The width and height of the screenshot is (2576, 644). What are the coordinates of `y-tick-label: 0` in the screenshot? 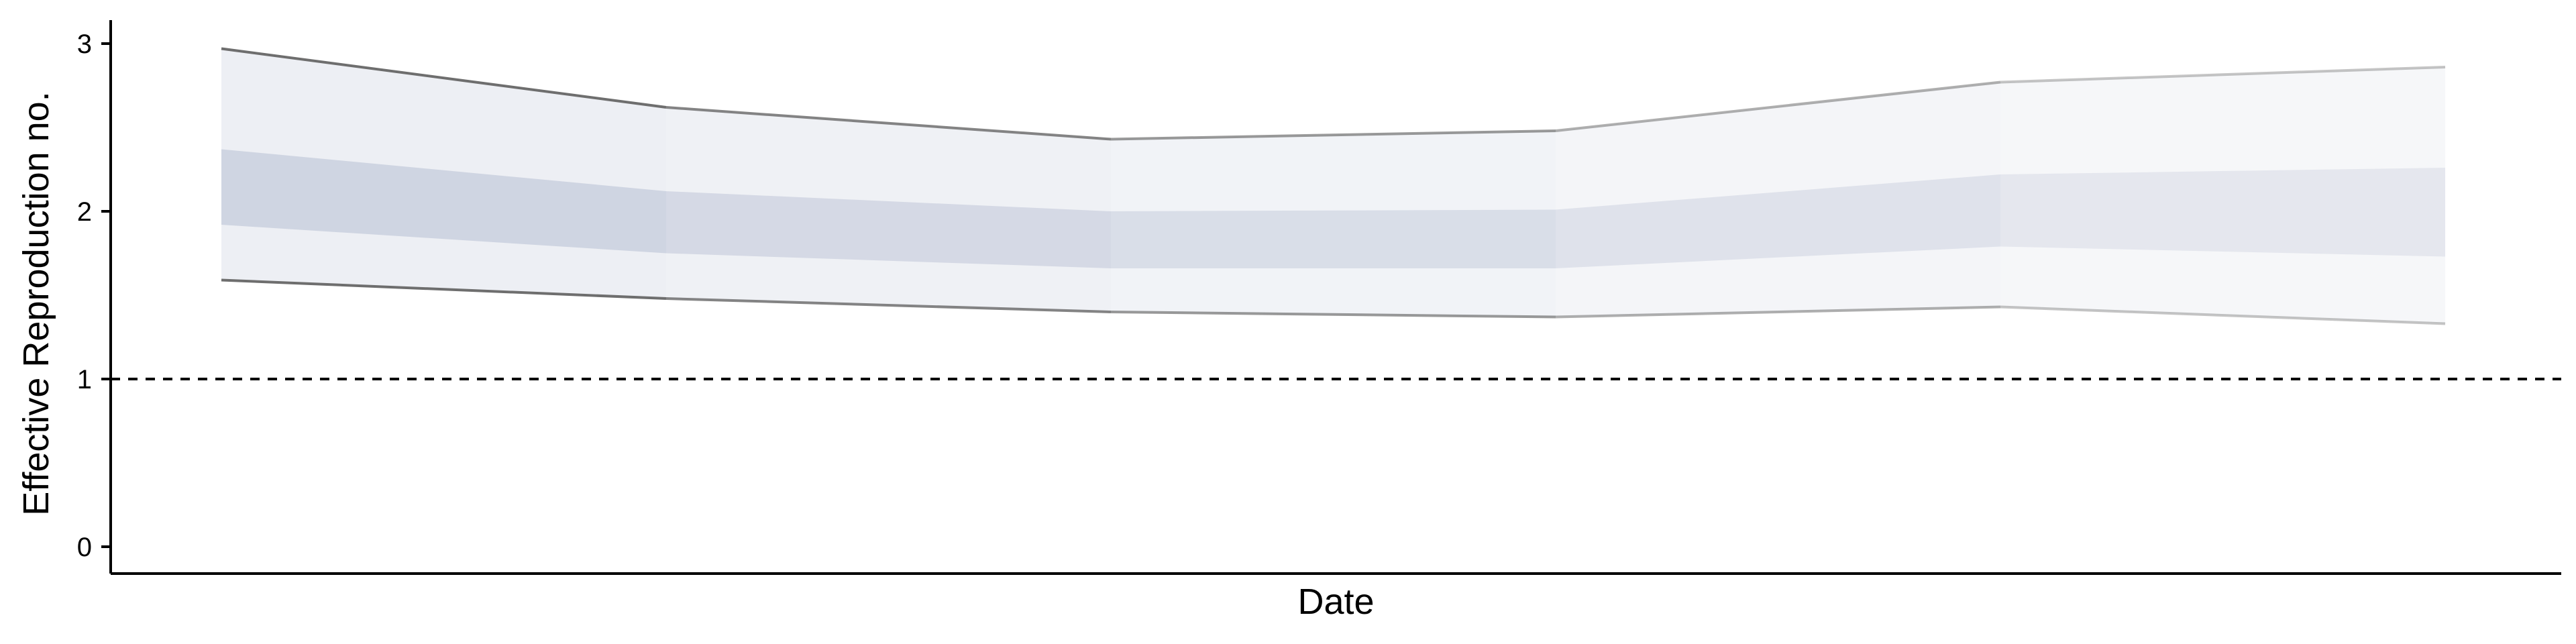 It's located at (84, 547).